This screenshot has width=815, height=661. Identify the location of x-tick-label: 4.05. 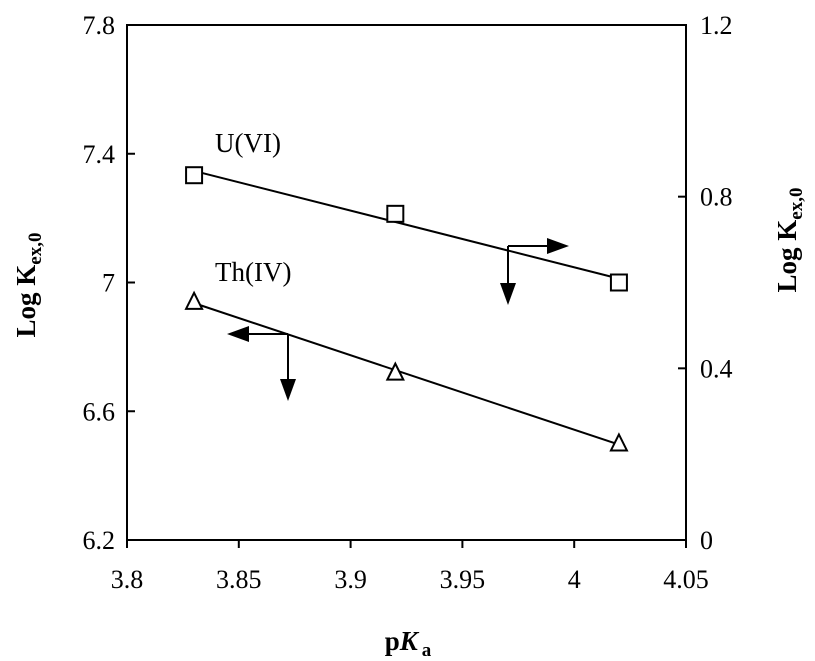
(686, 579).